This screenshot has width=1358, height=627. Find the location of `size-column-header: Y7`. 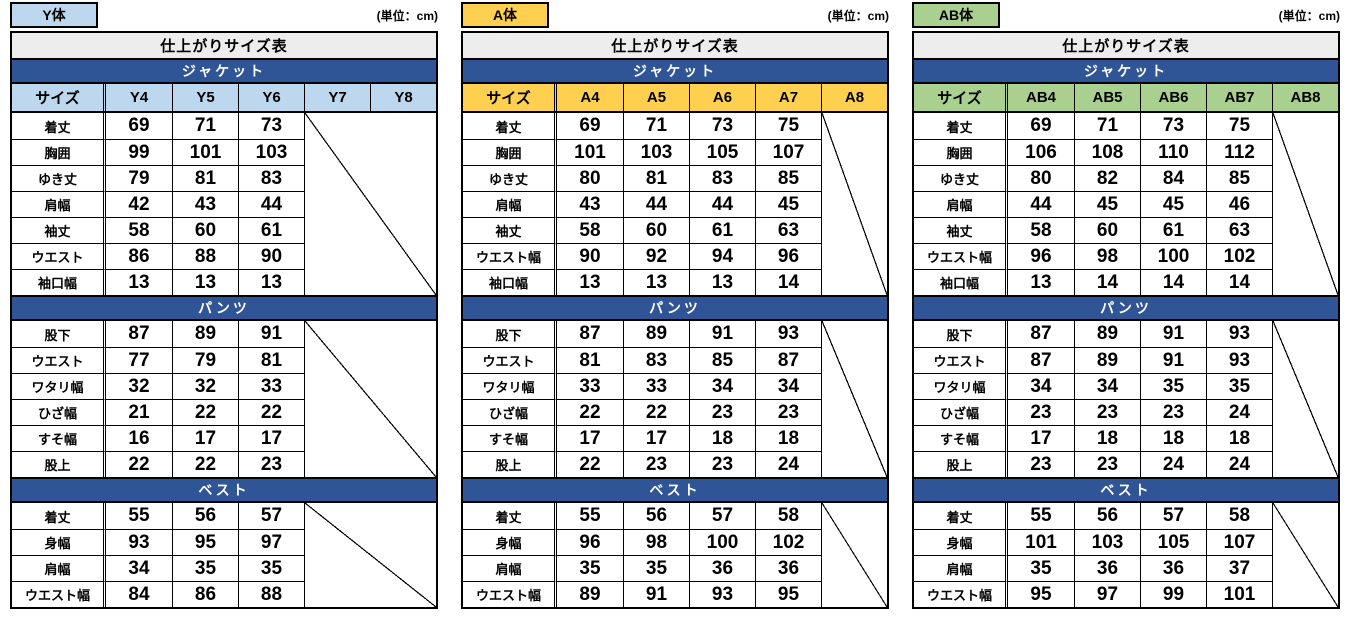

size-column-header: Y7 is located at coordinates (337, 97).